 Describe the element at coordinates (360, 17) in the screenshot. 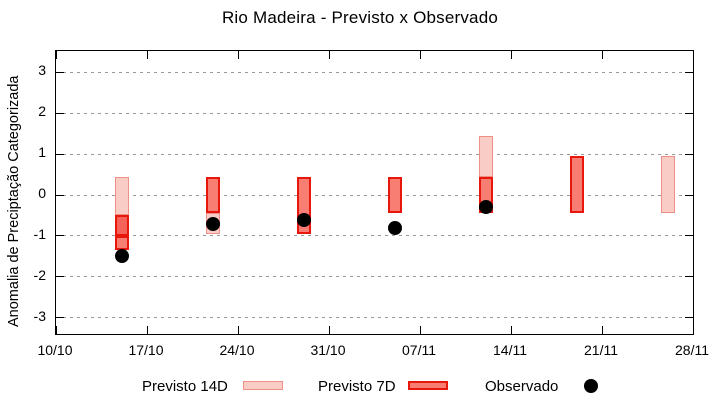

I see `chart-title: Rio Madeira - Previsto x Observado` at that location.